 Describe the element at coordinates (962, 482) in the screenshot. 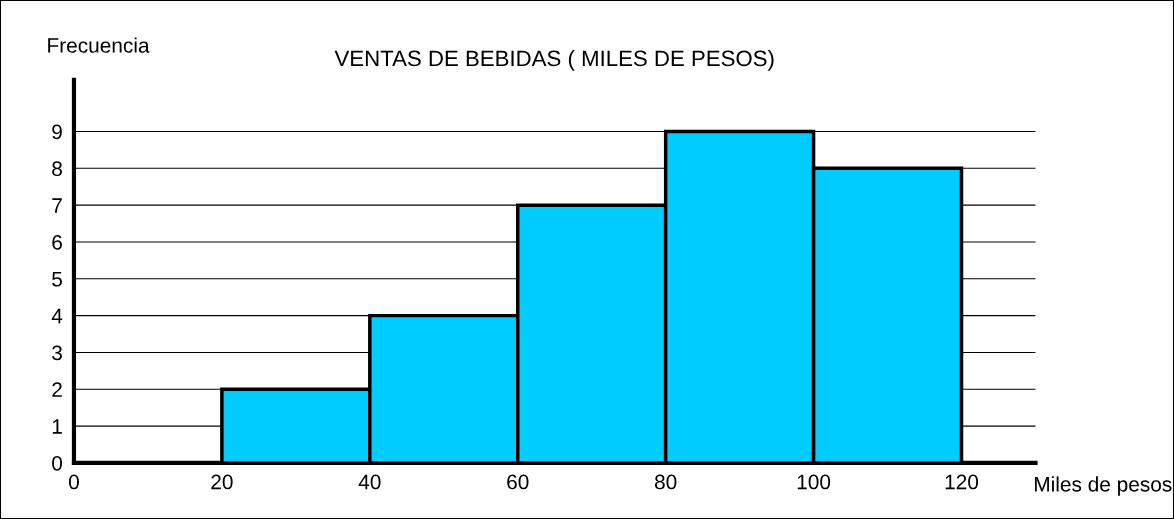

I see `x-tick-label: 120` at that location.